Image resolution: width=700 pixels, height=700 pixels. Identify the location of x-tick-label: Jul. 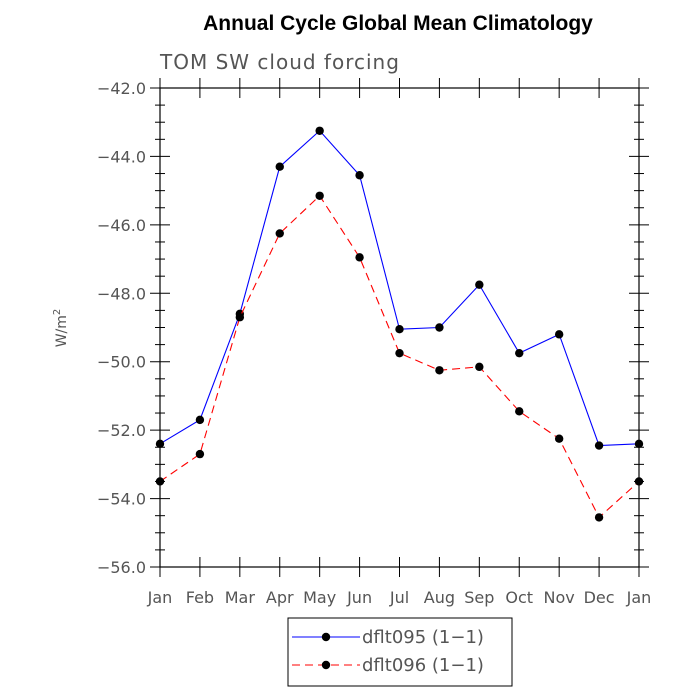
(399, 597).